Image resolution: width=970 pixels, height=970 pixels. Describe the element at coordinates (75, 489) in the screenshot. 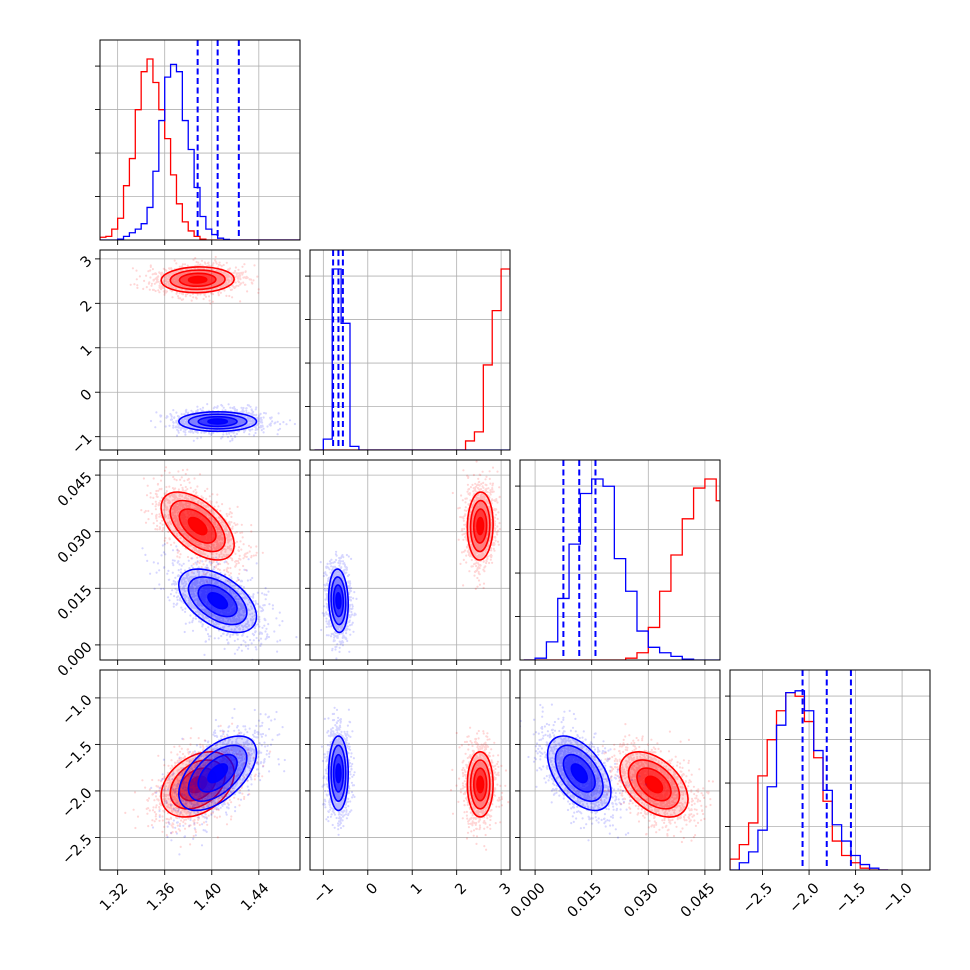

I see `y-tick-label: 0.045` at that location.